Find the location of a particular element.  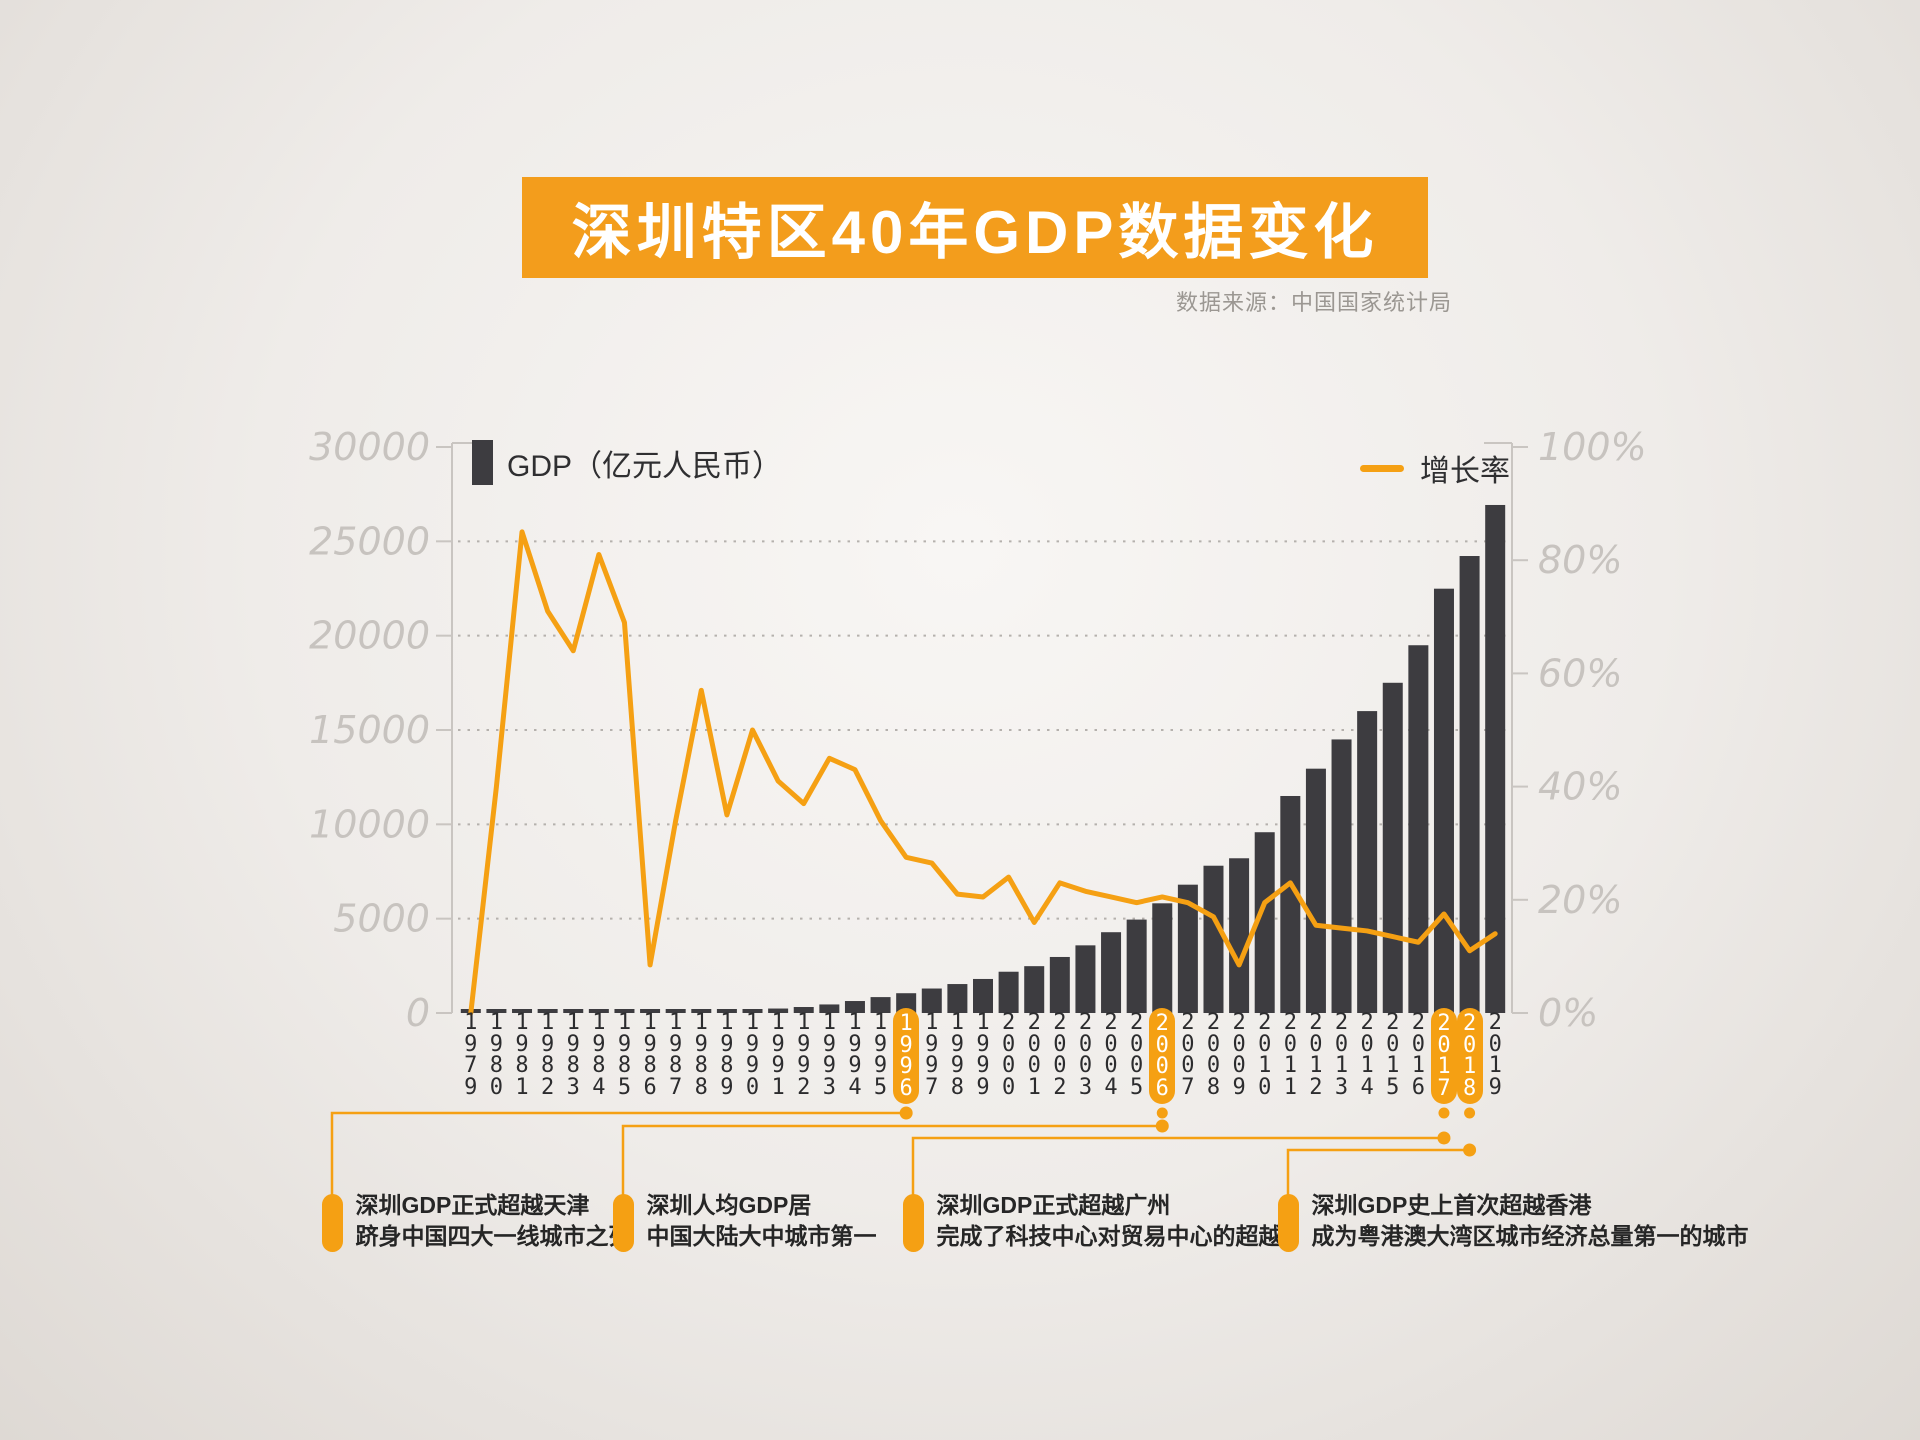

legend-growth-rate: 增长率 is located at coordinates (1435, 468).